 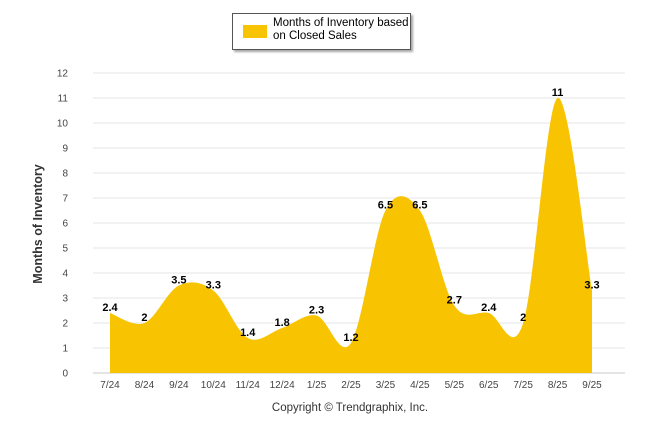 What do you see at coordinates (454, 301) in the screenshot?
I see `data-label: 2.7` at bounding box center [454, 301].